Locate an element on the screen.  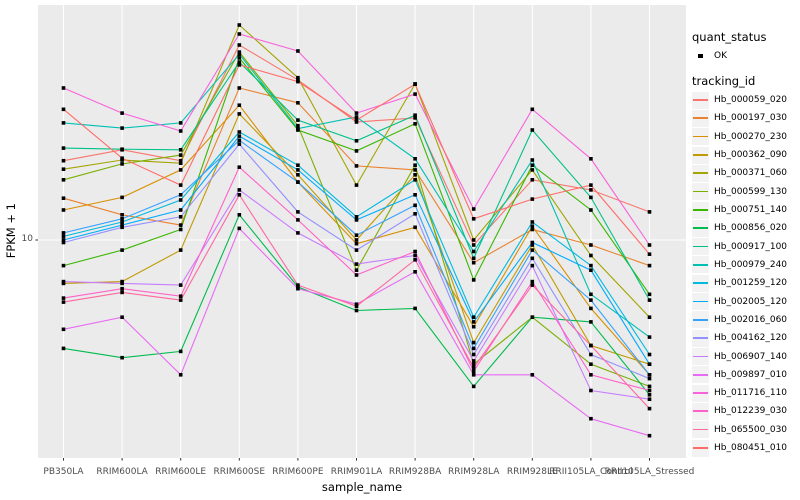
legend-item-label: Hb_000362_090 is located at coordinates (751, 155).